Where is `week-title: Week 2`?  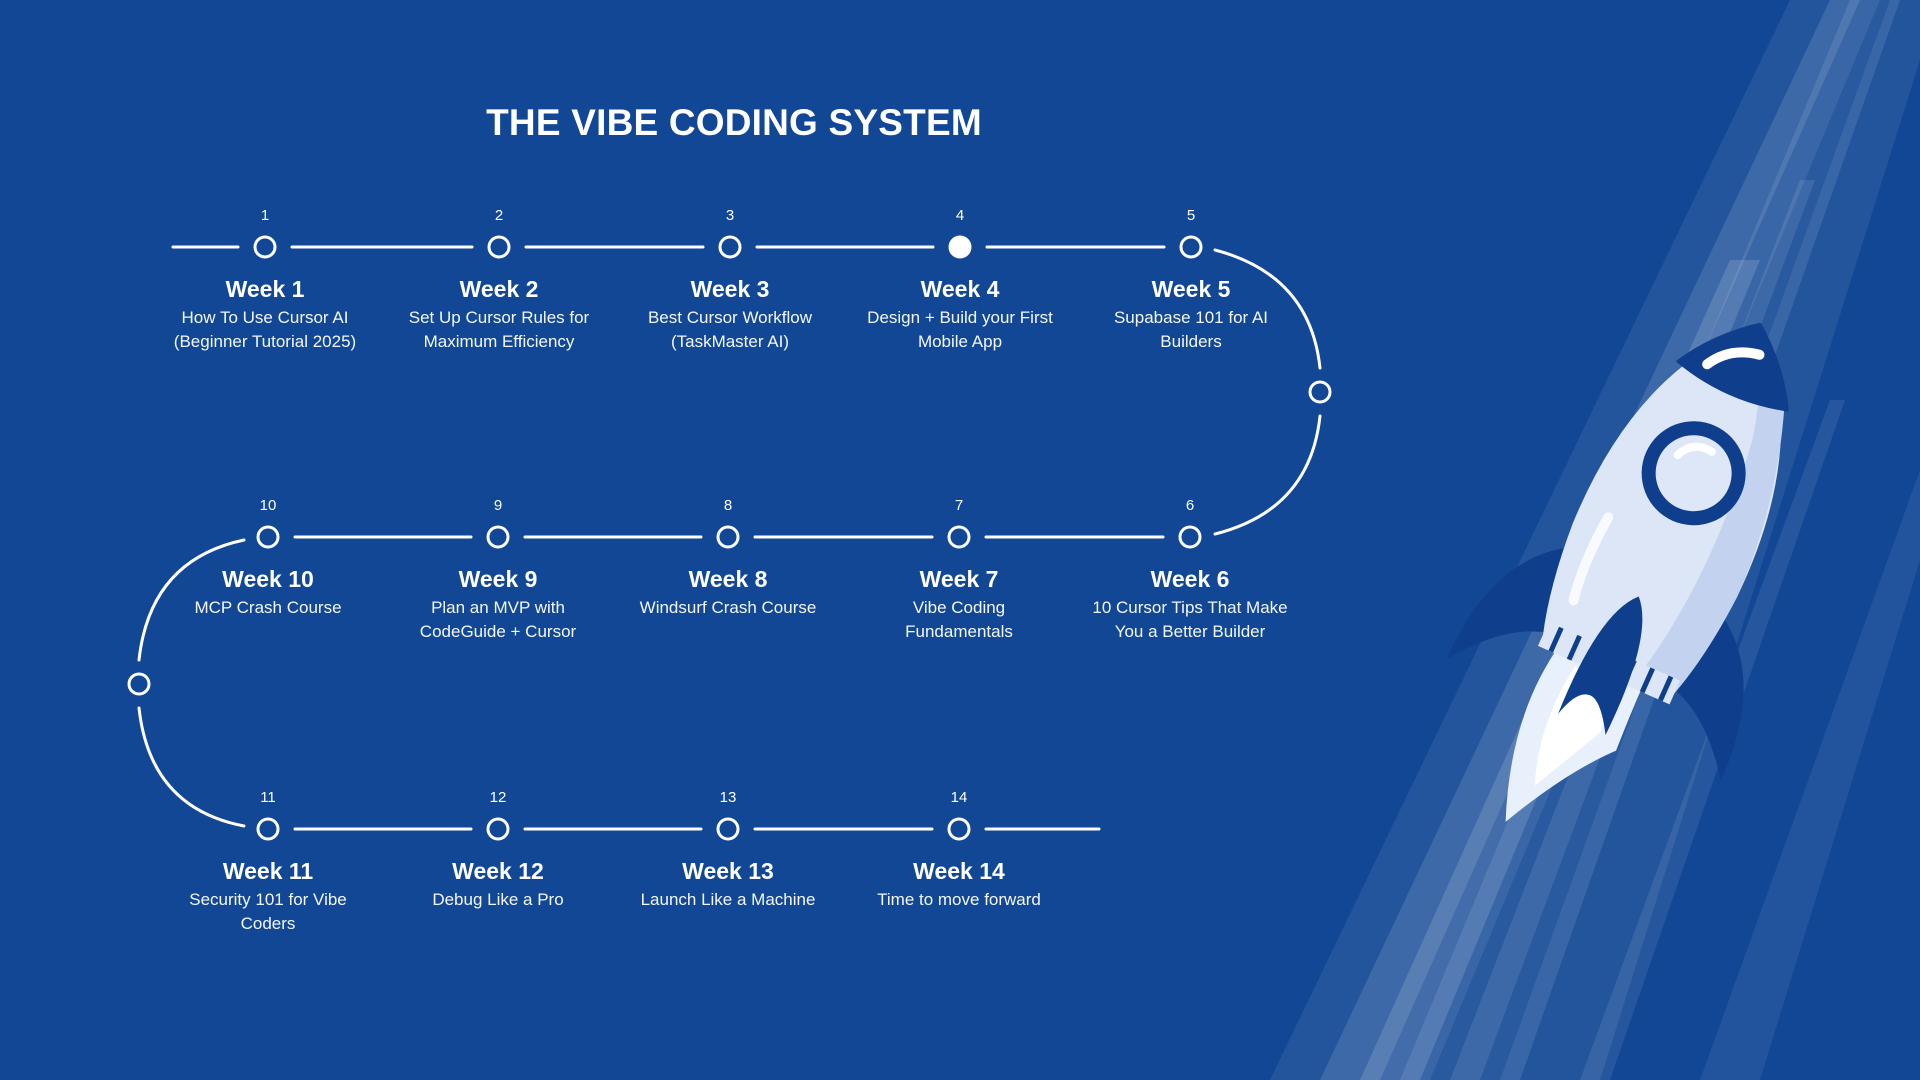
week-title: Week 2 is located at coordinates (499, 289).